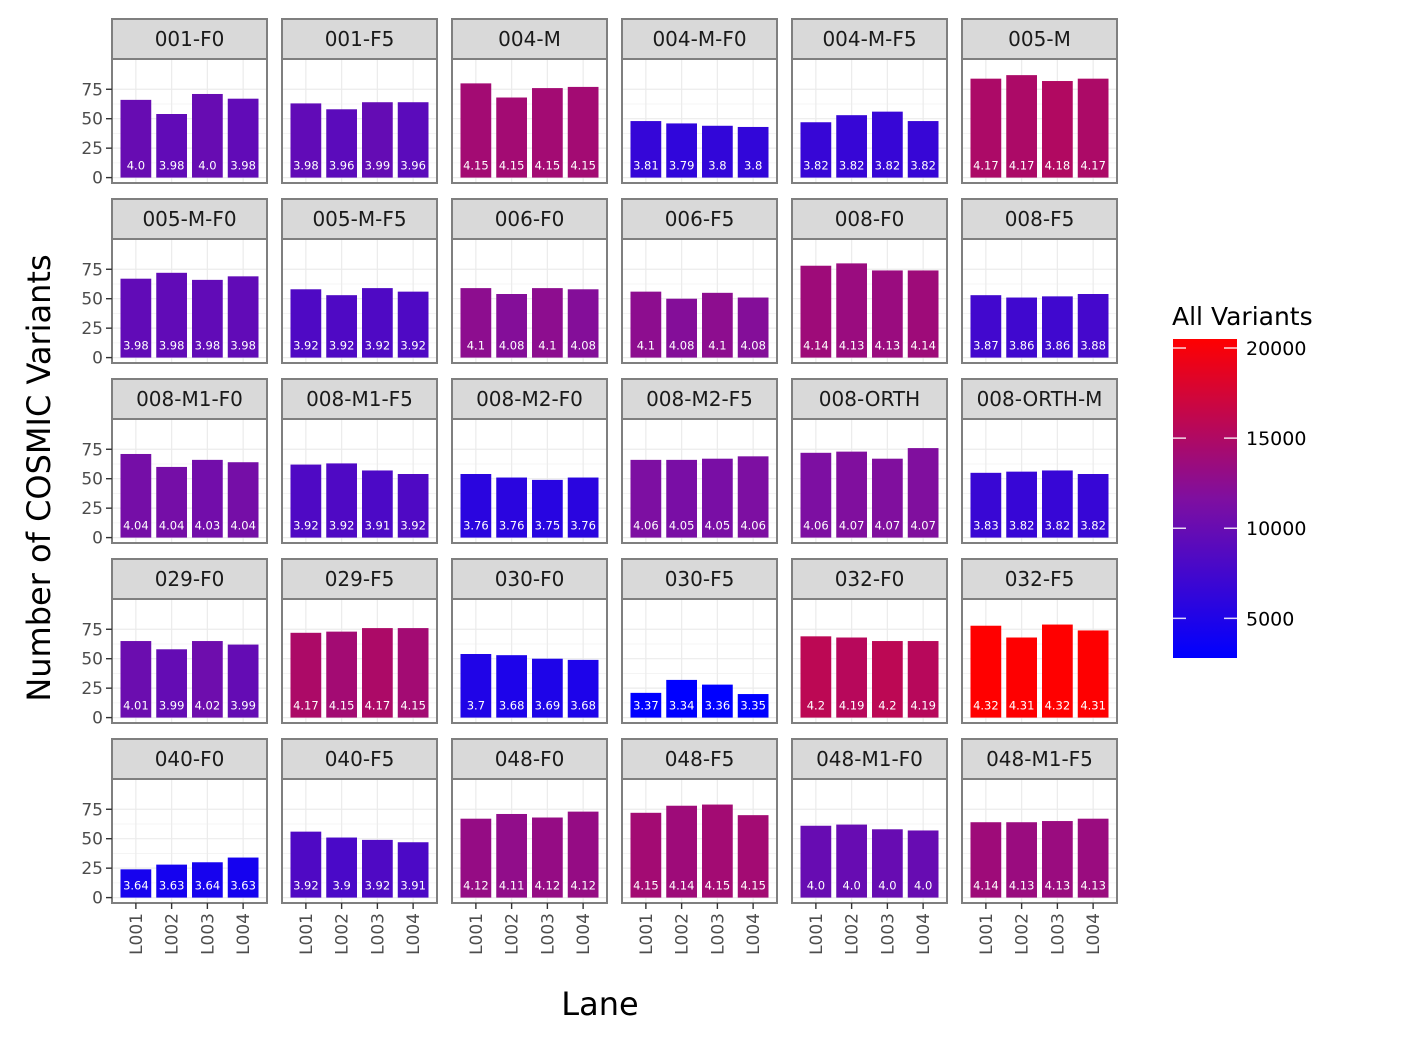  Describe the element at coordinates (1239, 484) in the screenshot. I see `legend-ticks: 5000 10000 15000 20000` at that location.